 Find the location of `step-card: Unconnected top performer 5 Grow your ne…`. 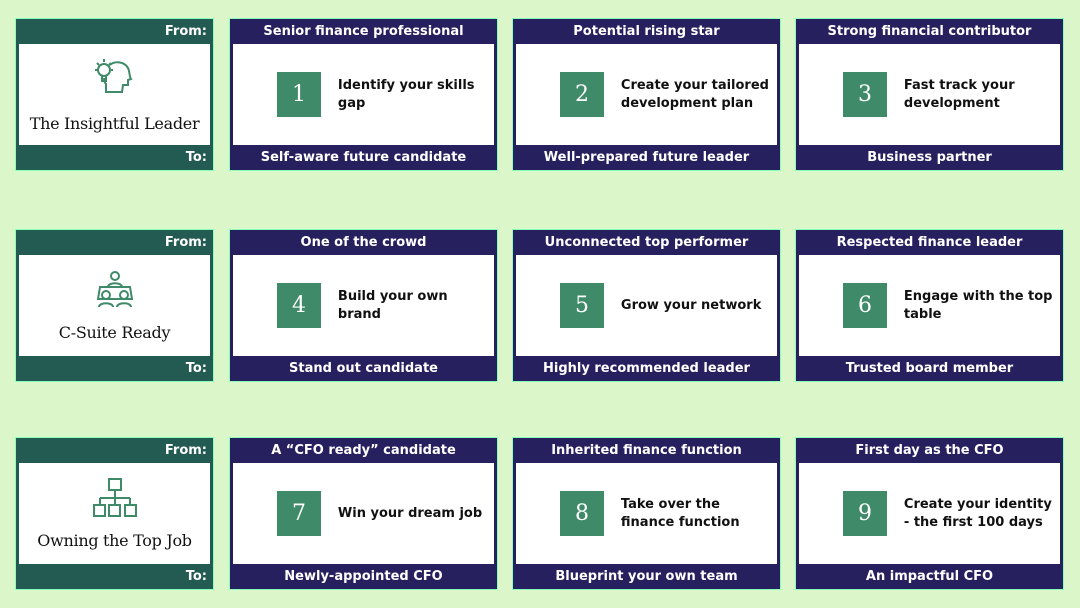

step-card: Unconnected top performer 5 Grow your ne… is located at coordinates (646, 305).